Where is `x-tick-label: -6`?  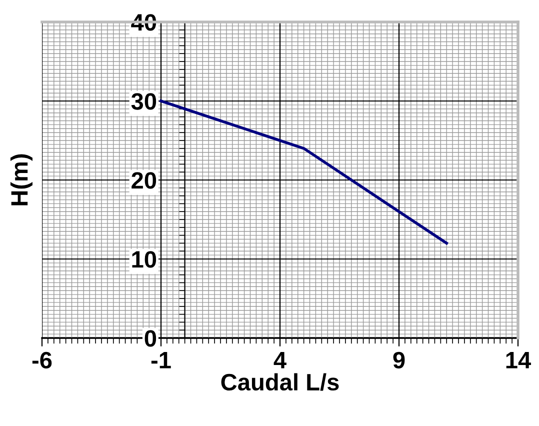
x-tick-label: -6 is located at coordinates (42, 360).